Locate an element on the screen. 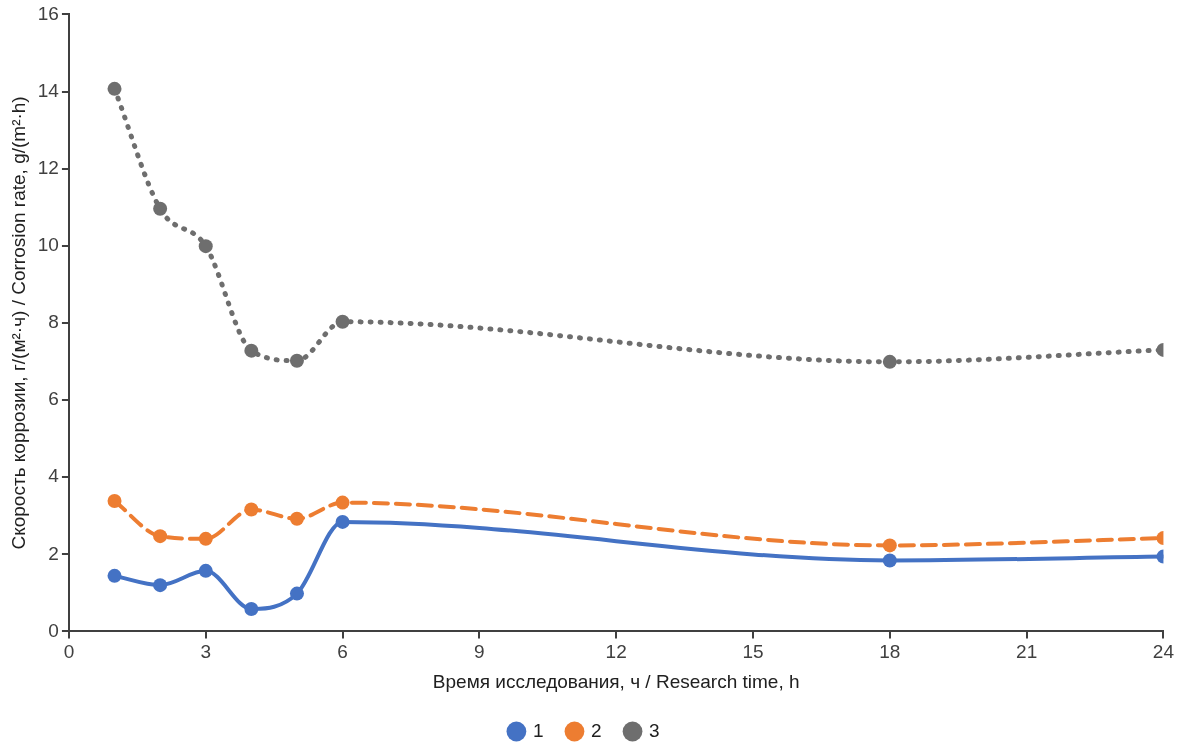  y-axis-title: Скорость коррозии, г/(м²·ч) / Corrosion rate, g/(m²·h) is located at coordinates (18, 323).